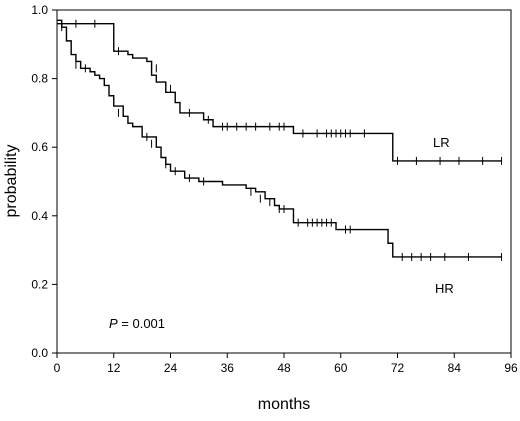 Image resolution: width=520 pixels, height=421 pixels. What do you see at coordinates (39, 353) in the screenshot?
I see `y-tick-label: 0.0` at bounding box center [39, 353].